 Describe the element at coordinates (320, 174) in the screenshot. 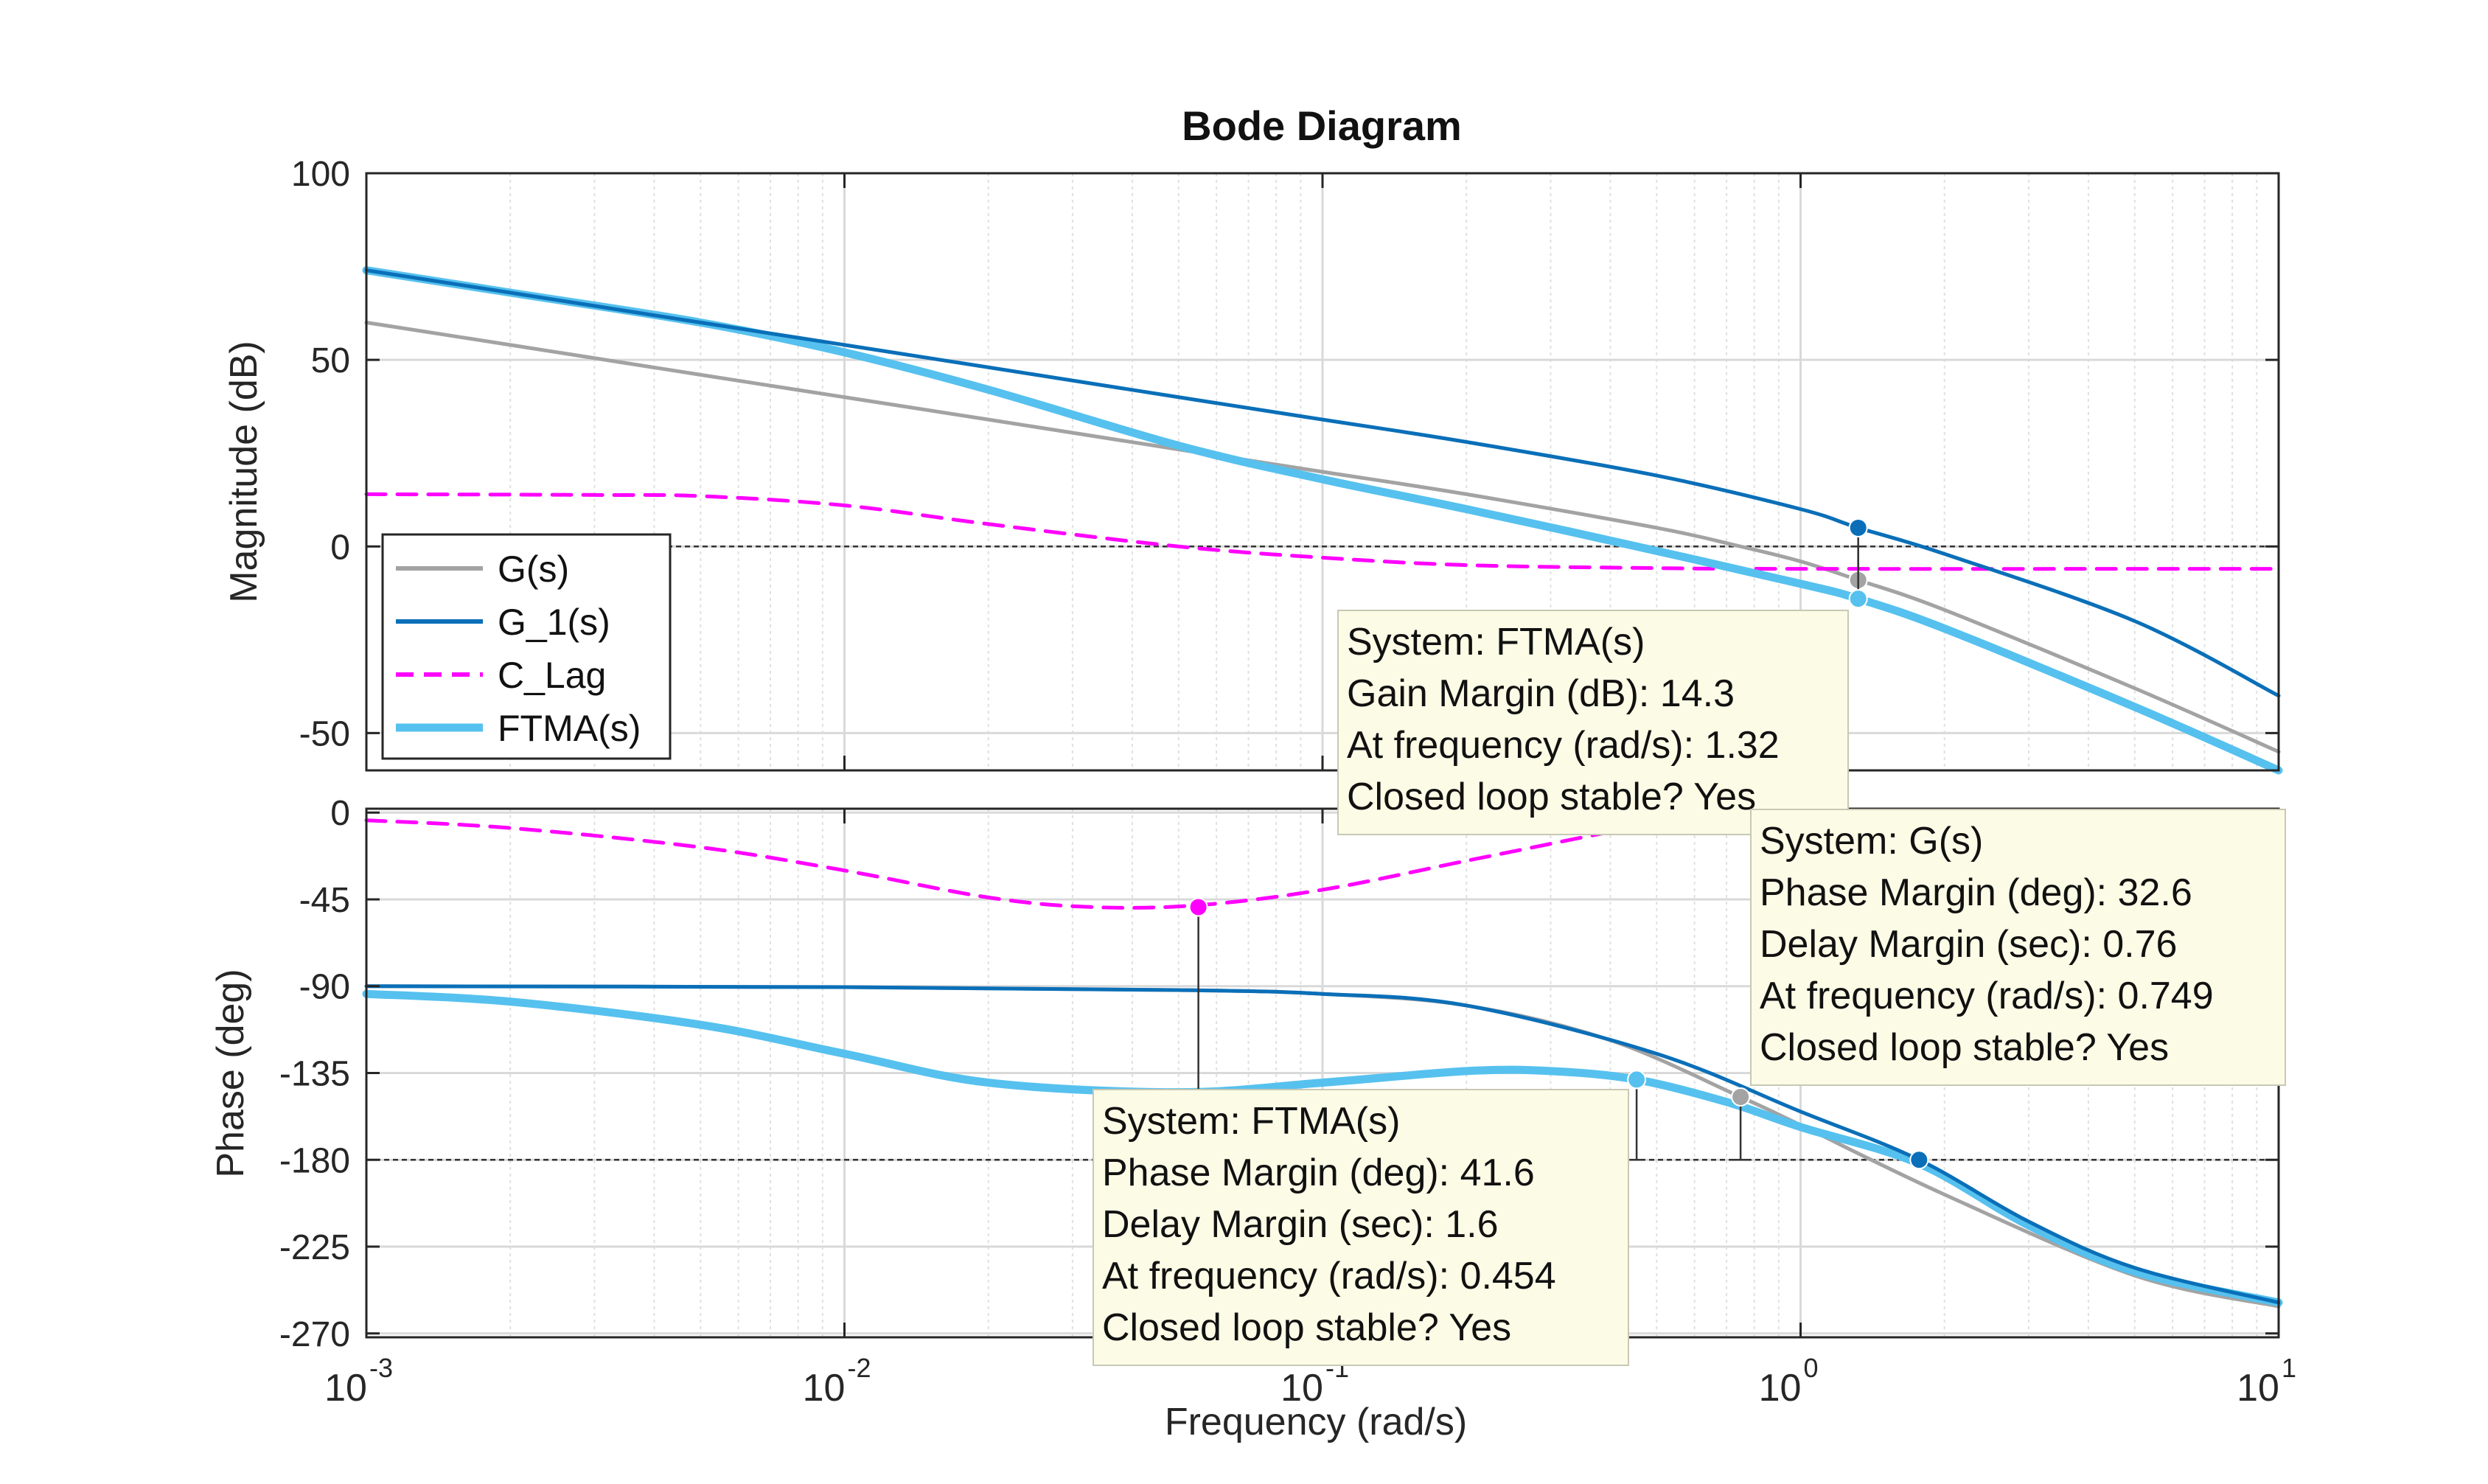

I see `y-tick-label: 100` at that location.